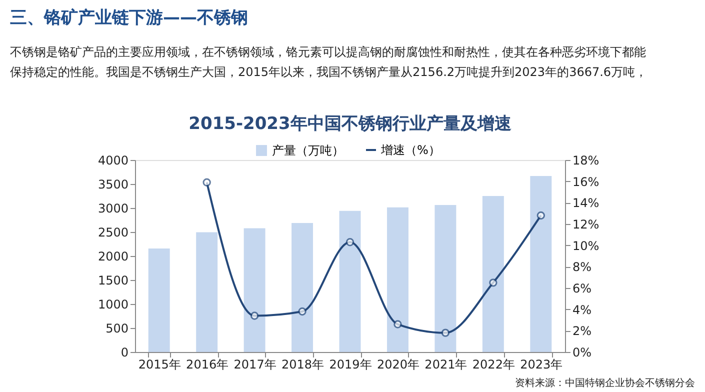 The image size is (705, 392). Describe the element at coordinates (350, 124) in the screenshot. I see `chart-title: 2015-2023年中国不锈钢行业产量及增速` at that location.